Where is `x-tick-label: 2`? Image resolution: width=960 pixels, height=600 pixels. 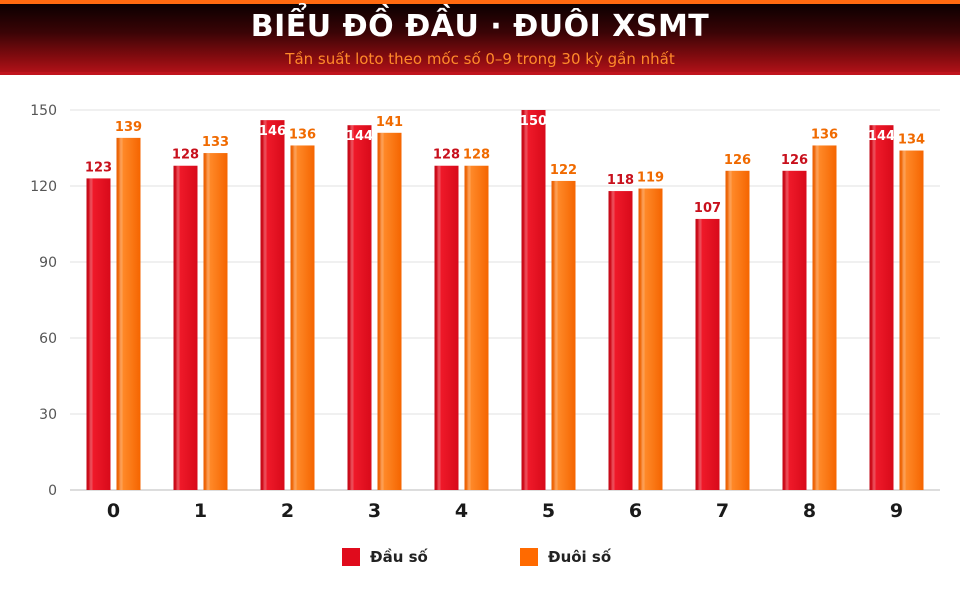 x-tick-label: 2 is located at coordinates (287, 511).